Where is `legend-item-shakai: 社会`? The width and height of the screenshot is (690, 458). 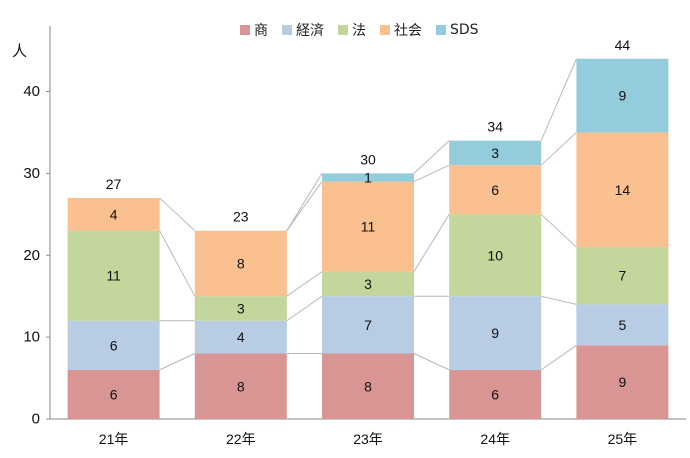
legend-item-shakai: 社会 is located at coordinates (401, 30).